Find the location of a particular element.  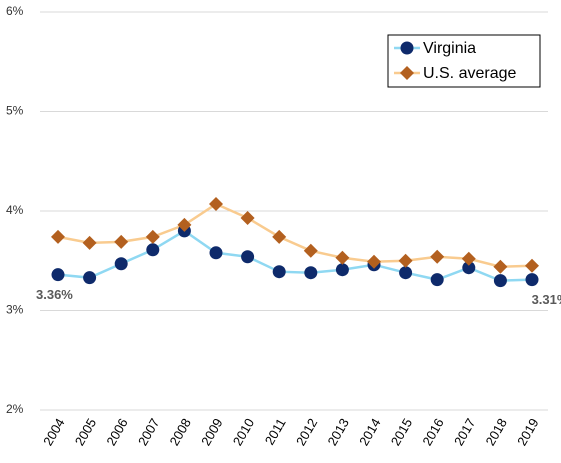

legend-label: Virginia is located at coordinates (449, 48).